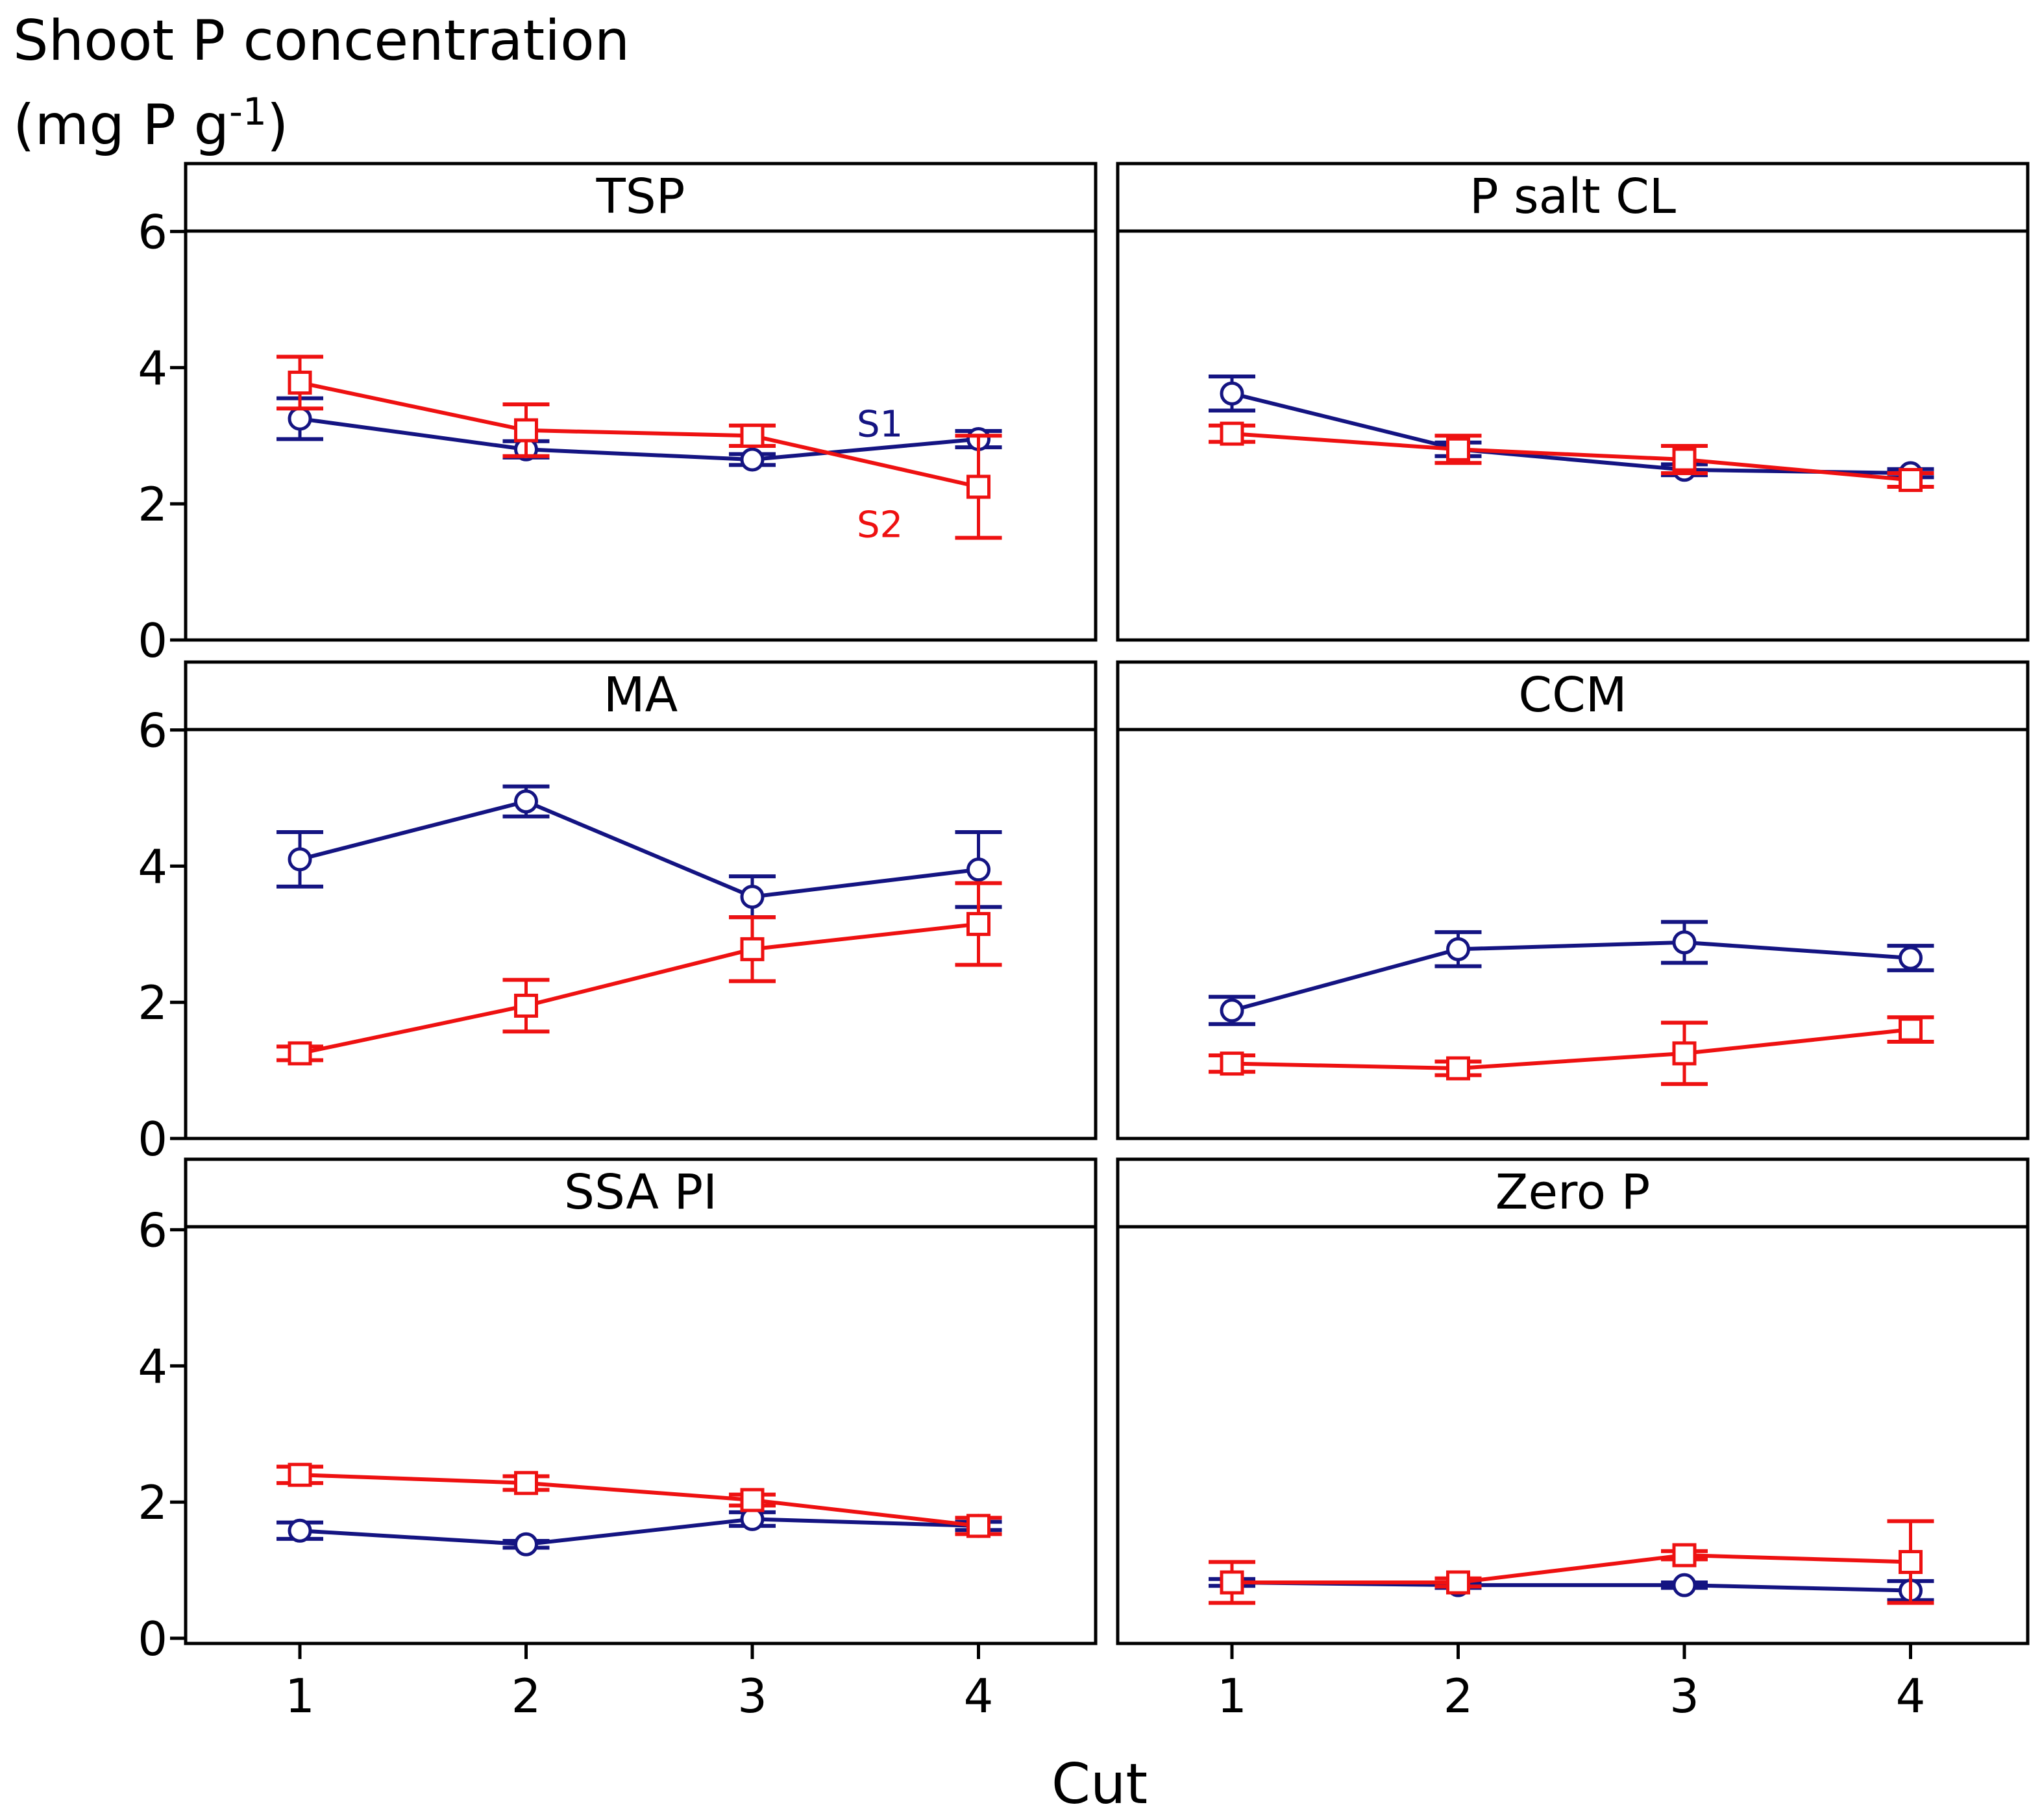 The width and height of the screenshot is (2042, 1820). Describe the element at coordinates (1572, 695) in the screenshot. I see `panel-title: CCM` at that location.